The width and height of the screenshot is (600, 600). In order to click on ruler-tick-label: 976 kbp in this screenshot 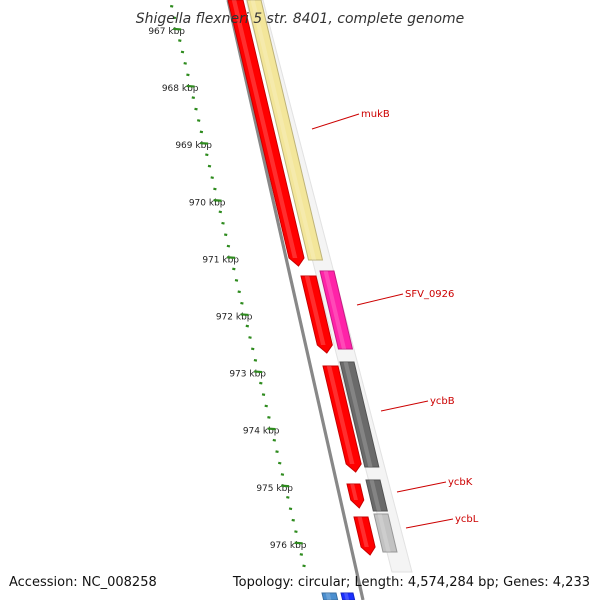, I will do `click(288, 546)`.